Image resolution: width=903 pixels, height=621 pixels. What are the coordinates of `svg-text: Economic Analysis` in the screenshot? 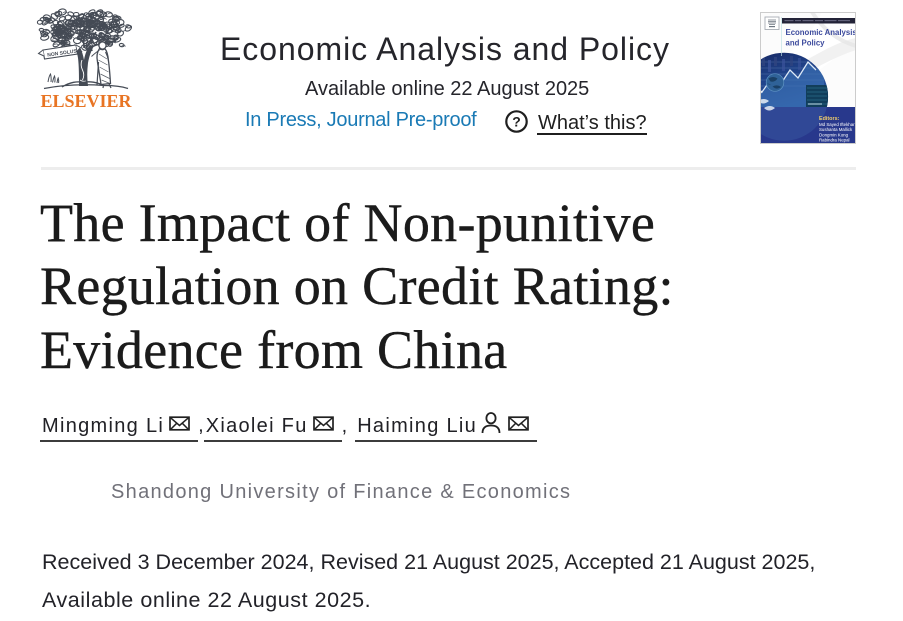 It's located at (821, 32).